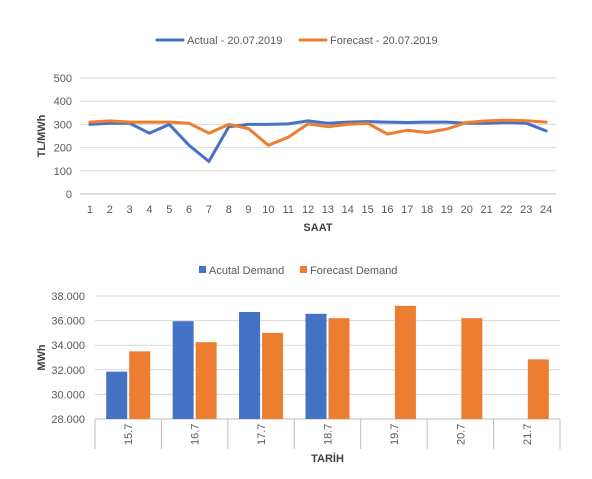 This screenshot has width=592, height=479. Describe the element at coordinates (68, 358) in the screenshot. I see `bar-chart-y-ticks: 28.000 30.000 32.000 34.000 36.000 38.000` at that location.